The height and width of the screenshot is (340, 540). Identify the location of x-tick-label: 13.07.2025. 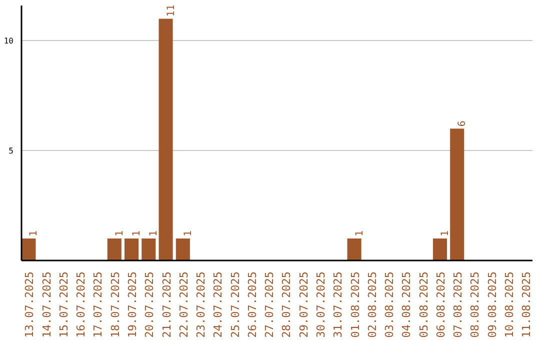
(29, 304).